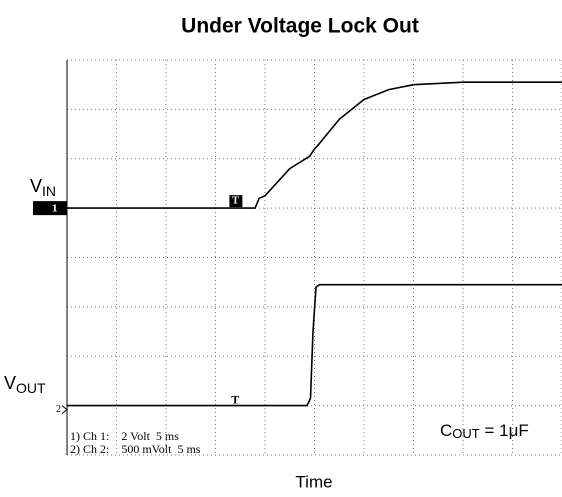 Image resolution: width=562 pixels, height=497 pixels. What do you see at coordinates (64, 410) in the screenshot?
I see `channel-arrow` at bounding box center [64, 410].